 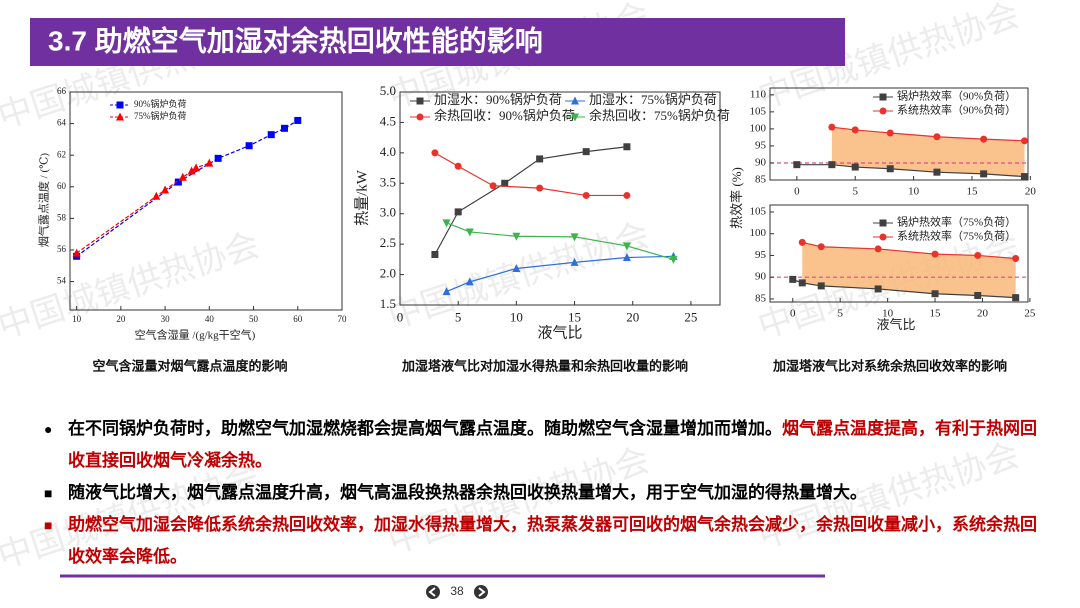 I want to click on legend-label: 锅炉热效率（75%负荷）, so click(x=956, y=222).